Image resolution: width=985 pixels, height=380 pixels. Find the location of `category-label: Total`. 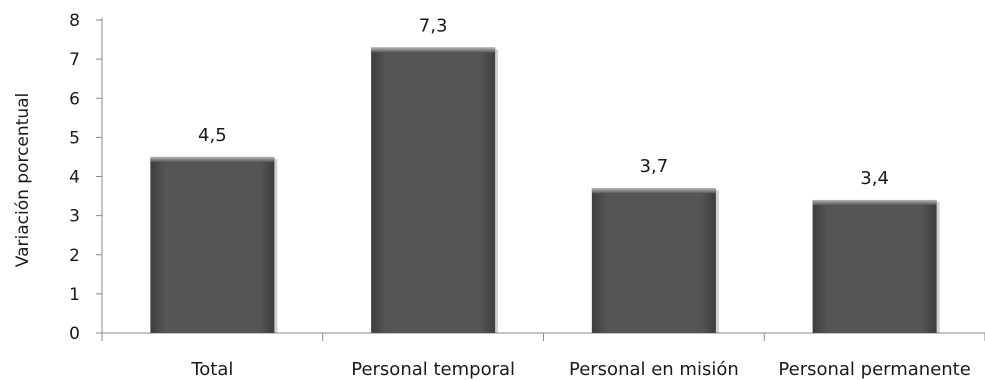

category-label: Total is located at coordinates (211, 369).